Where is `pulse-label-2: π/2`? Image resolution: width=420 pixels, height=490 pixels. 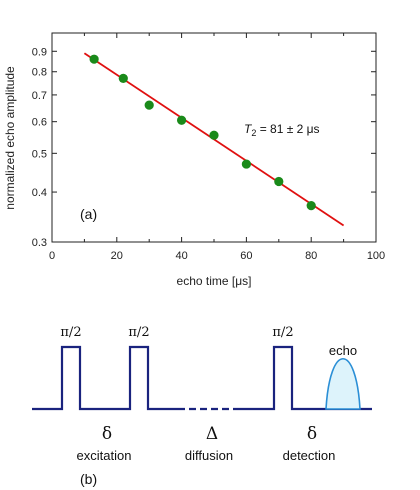
pulse-label-2: π/2 is located at coordinates (138, 332).